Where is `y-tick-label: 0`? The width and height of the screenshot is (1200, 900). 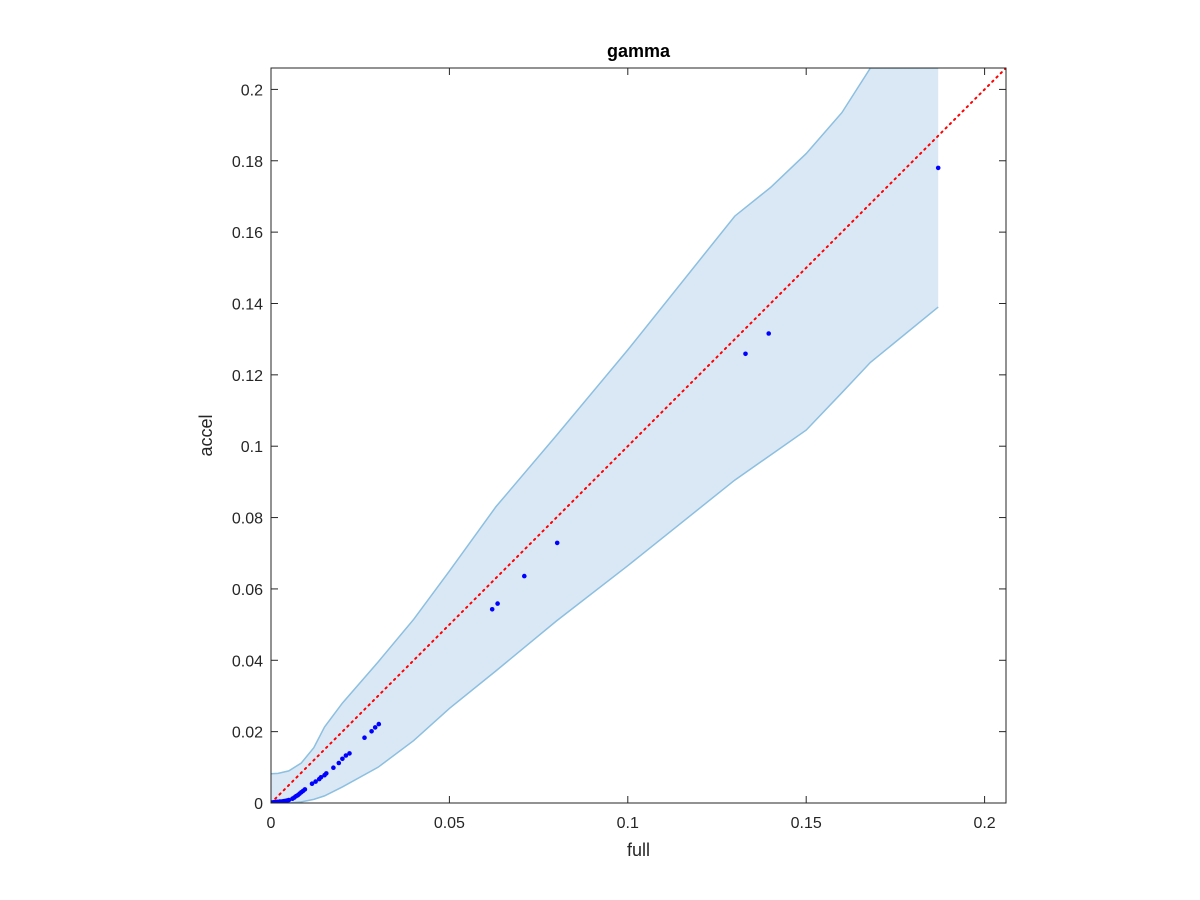 y-tick-label: 0 is located at coordinates (258, 804).